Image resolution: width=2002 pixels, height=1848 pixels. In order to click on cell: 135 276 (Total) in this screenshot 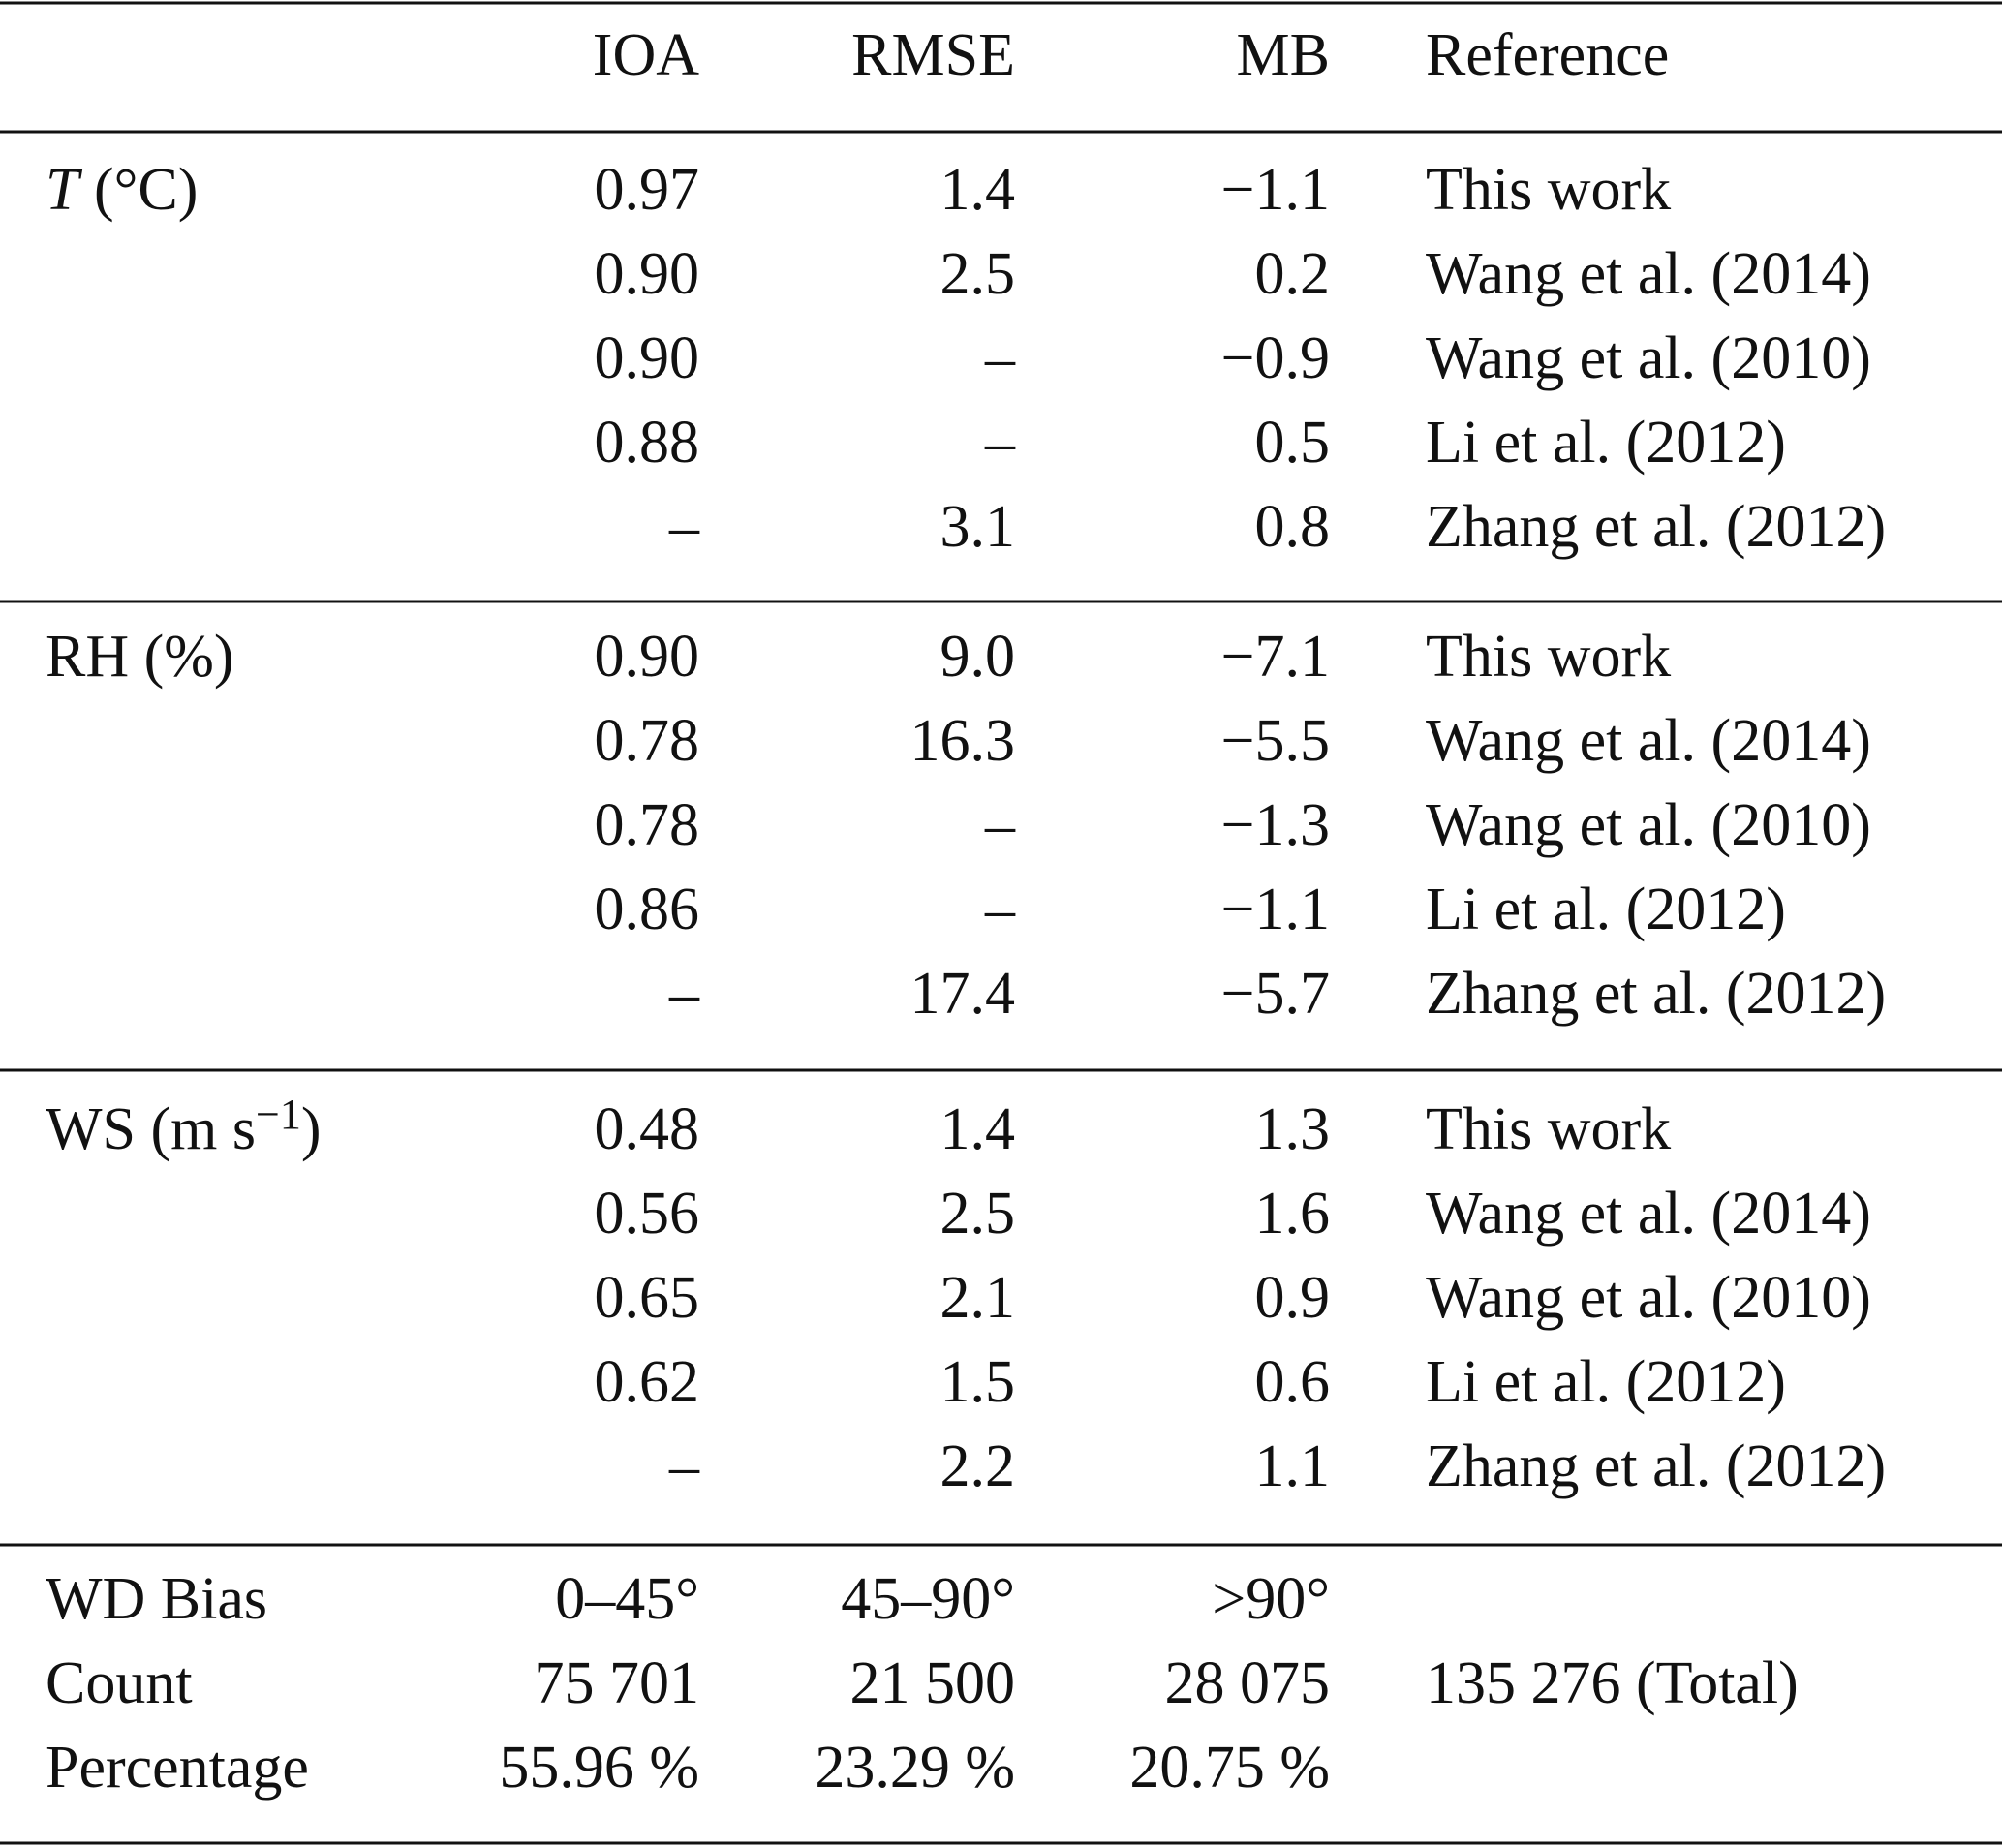, I will do `click(1612, 1683)`.